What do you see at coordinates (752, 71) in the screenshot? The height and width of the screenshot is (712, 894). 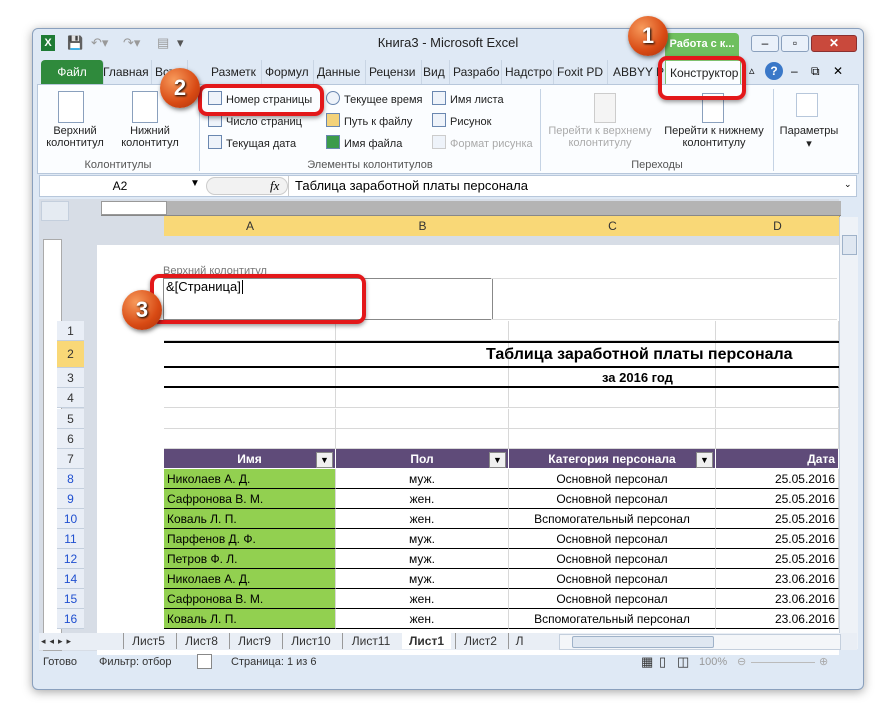 I see `collapse-ribbon-icon: ▵` at bounding box center [752, 71].